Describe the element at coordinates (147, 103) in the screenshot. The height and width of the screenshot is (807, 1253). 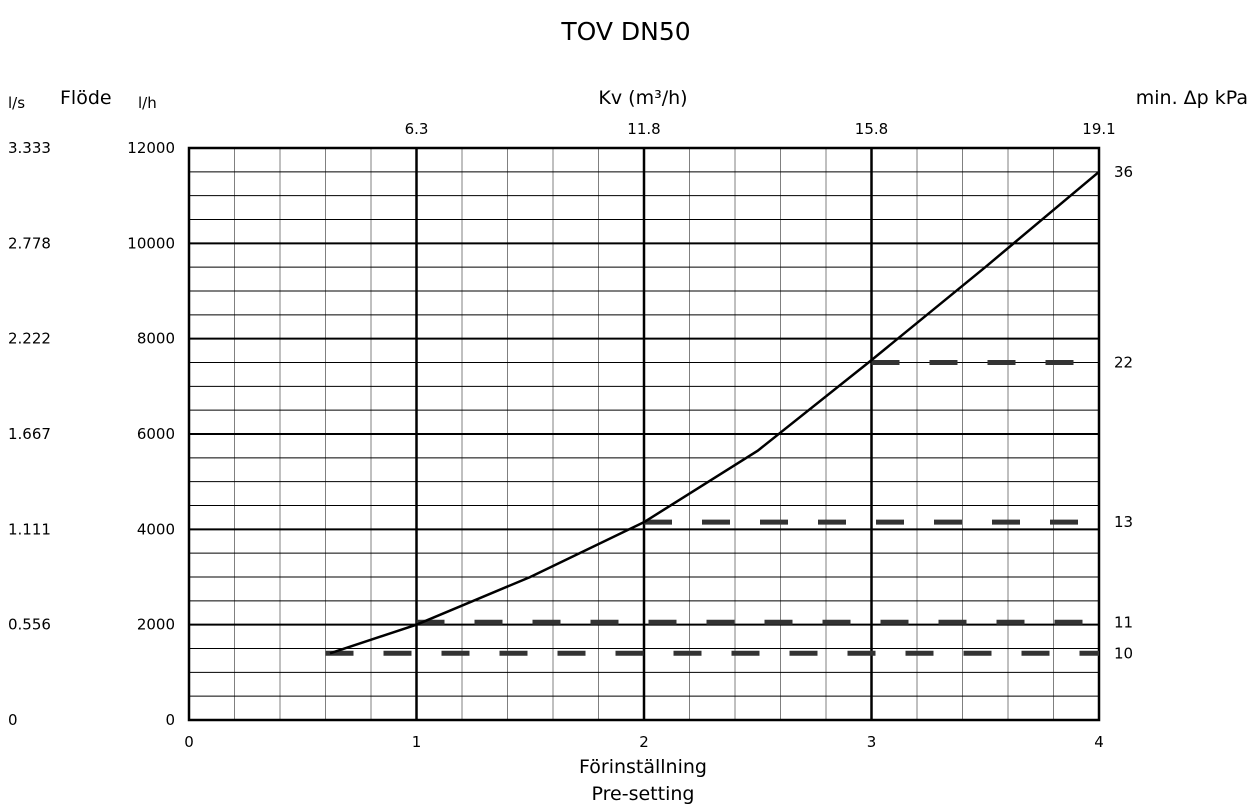
I see `left-inner-axis-label: l/h` at that location.